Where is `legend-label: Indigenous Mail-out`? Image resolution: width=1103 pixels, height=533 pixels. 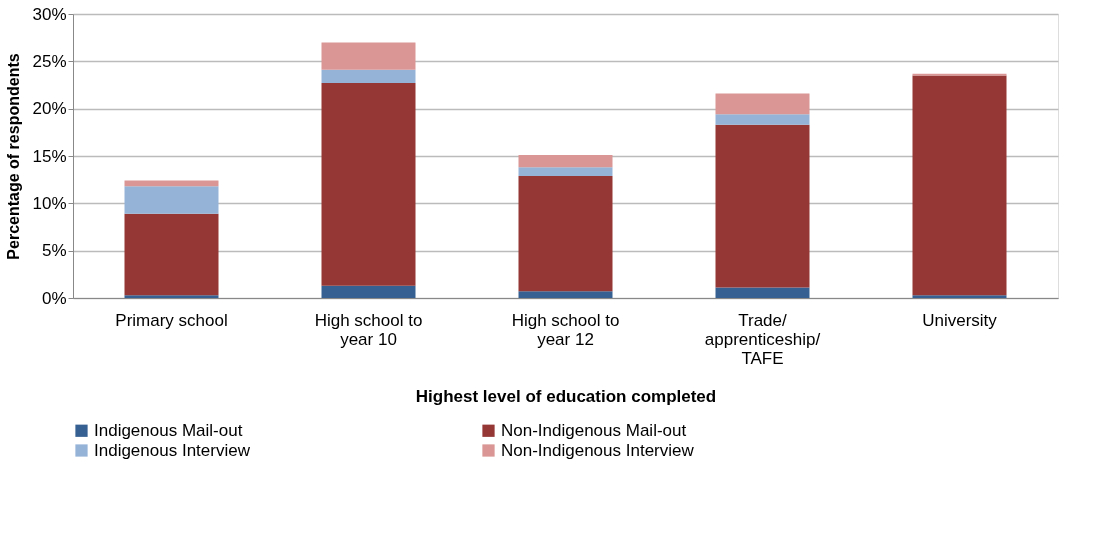 legend-label: Indigenous Mail-out is located at coordinates (168, 430).